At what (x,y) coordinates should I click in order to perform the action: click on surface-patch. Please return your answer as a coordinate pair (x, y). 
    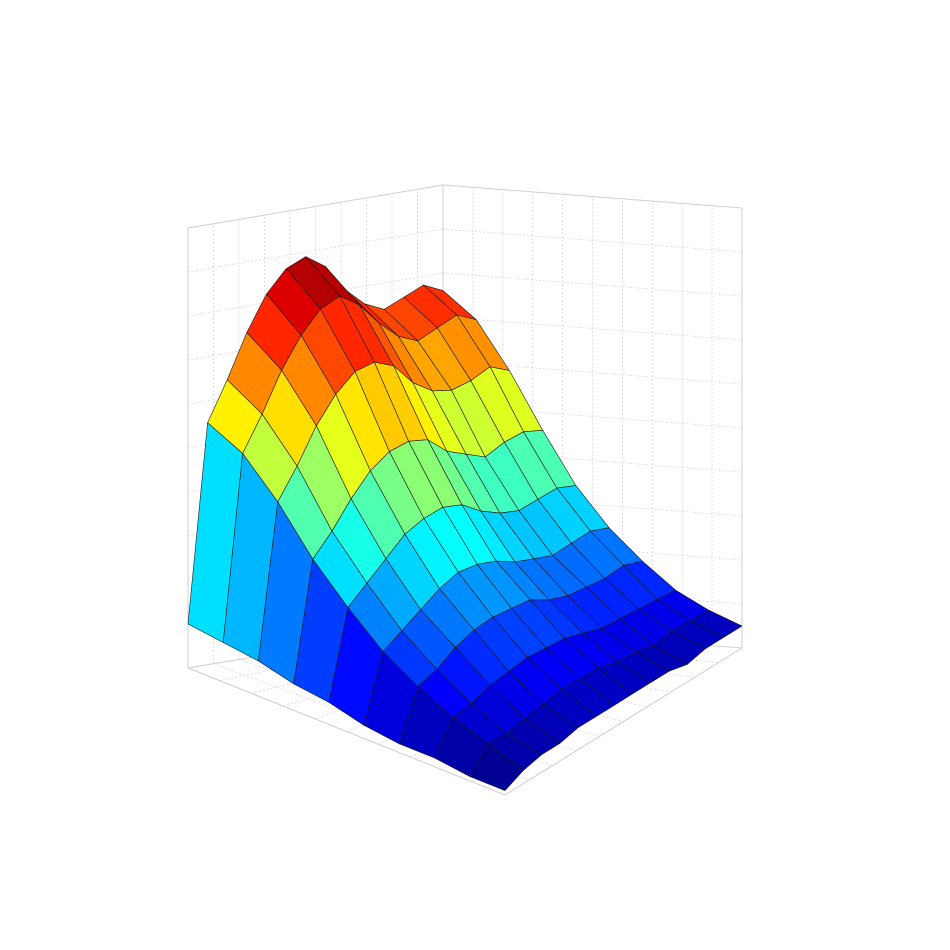
    Looking at the image, I should click on (496, 767).